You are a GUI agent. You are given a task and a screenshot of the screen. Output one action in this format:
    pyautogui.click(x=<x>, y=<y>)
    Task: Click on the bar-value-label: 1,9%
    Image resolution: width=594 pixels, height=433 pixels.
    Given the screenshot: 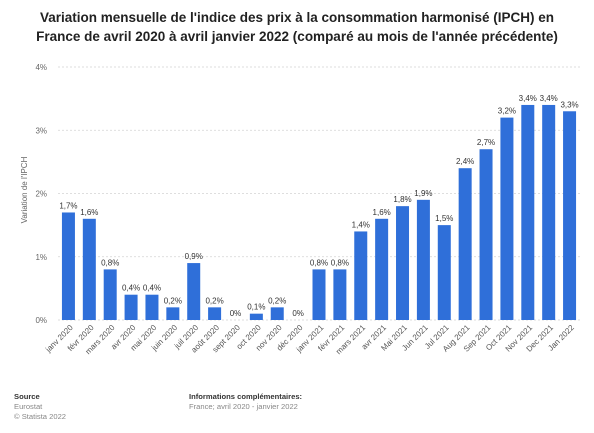 What is the action you would take?
    pyautogui.click(x=423, y=193)
    